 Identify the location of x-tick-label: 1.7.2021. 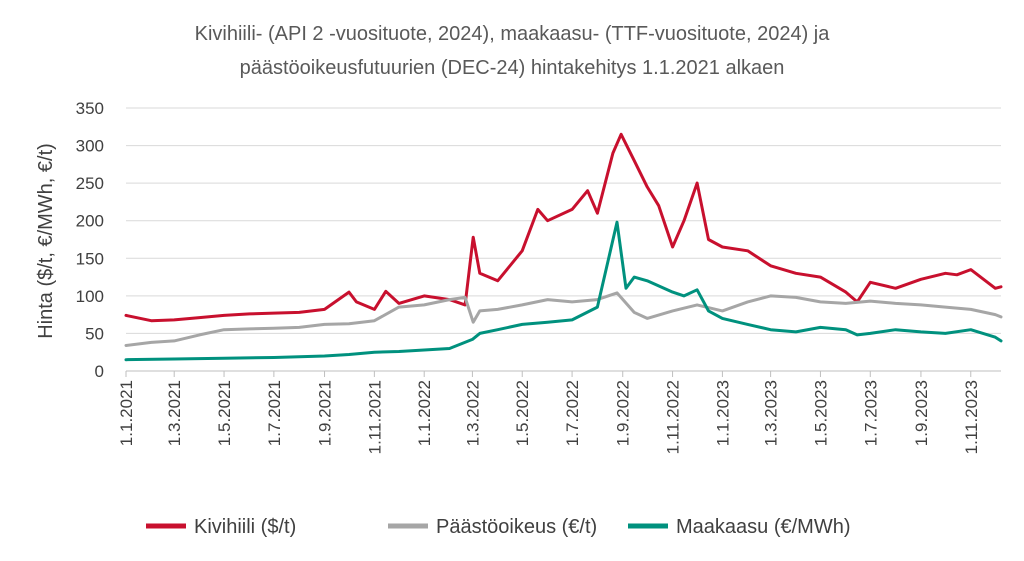
(274, 413).